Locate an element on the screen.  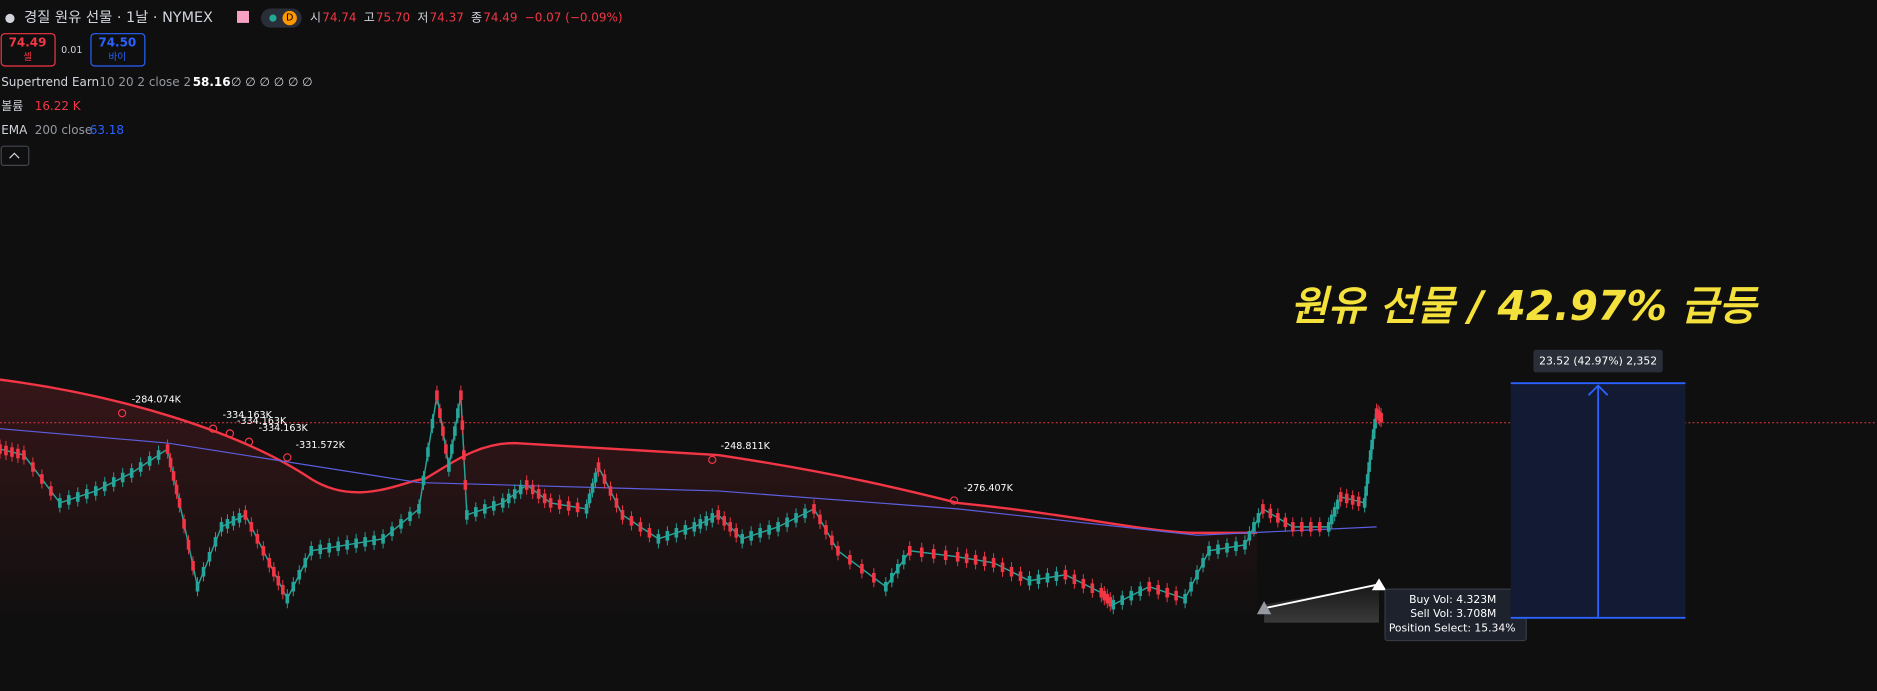
ohlc-label: 시 is located at coordinates (315, 18).